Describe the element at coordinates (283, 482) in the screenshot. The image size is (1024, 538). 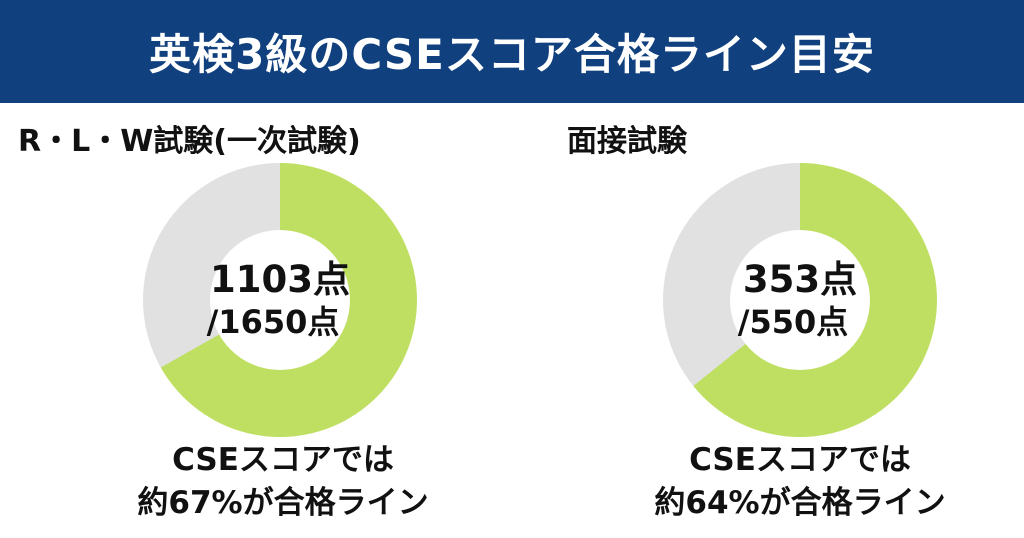
I see `caption-first-stage: CSEスコアでは 約67%が合格ライン` at that location.